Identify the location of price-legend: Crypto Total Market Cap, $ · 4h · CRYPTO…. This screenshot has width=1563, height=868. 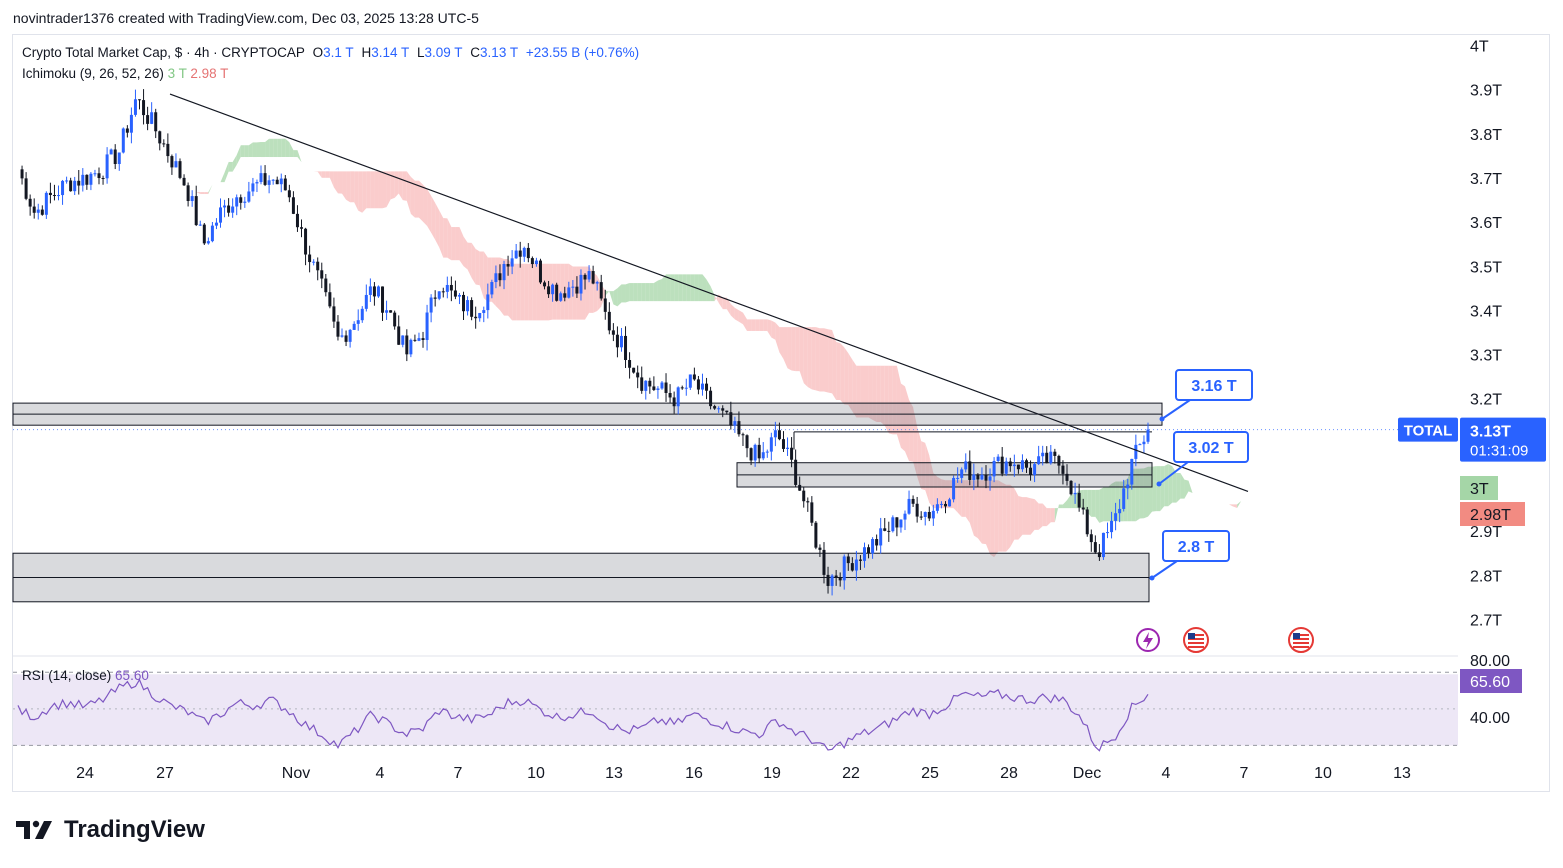
(332, 52).